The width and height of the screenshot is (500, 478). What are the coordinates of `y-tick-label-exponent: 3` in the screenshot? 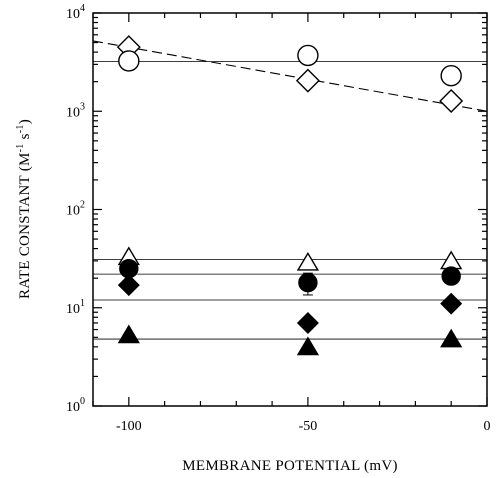 It's located at (82, 106).